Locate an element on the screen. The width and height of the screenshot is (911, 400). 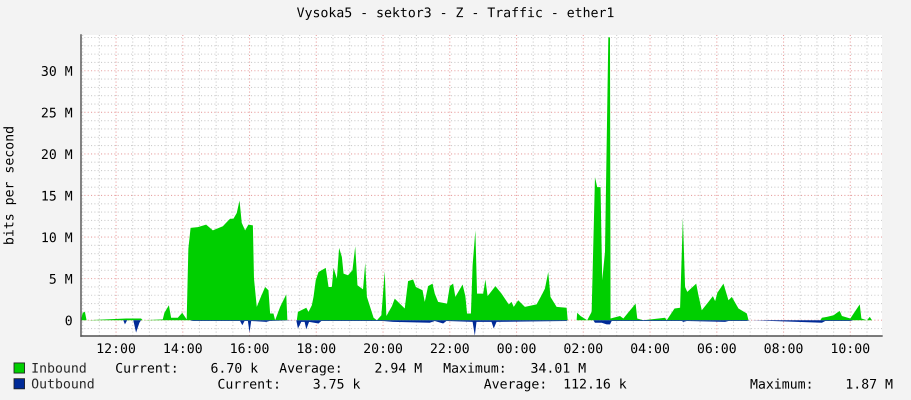
x-tick-label: 04:00 is located at coordinates (650, 348).